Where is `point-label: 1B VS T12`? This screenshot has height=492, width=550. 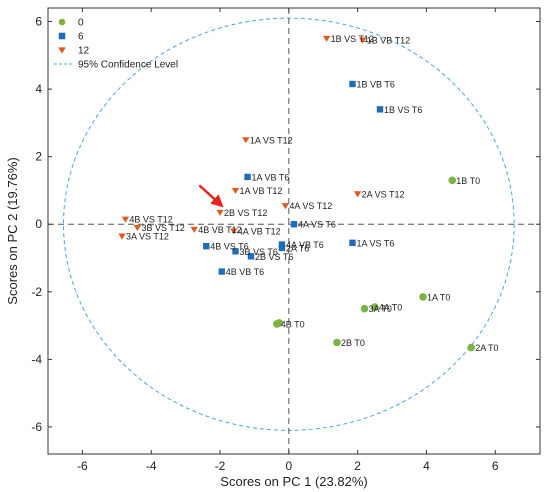 point-label: 1B VS T12 is located at coordinates (352, 39).